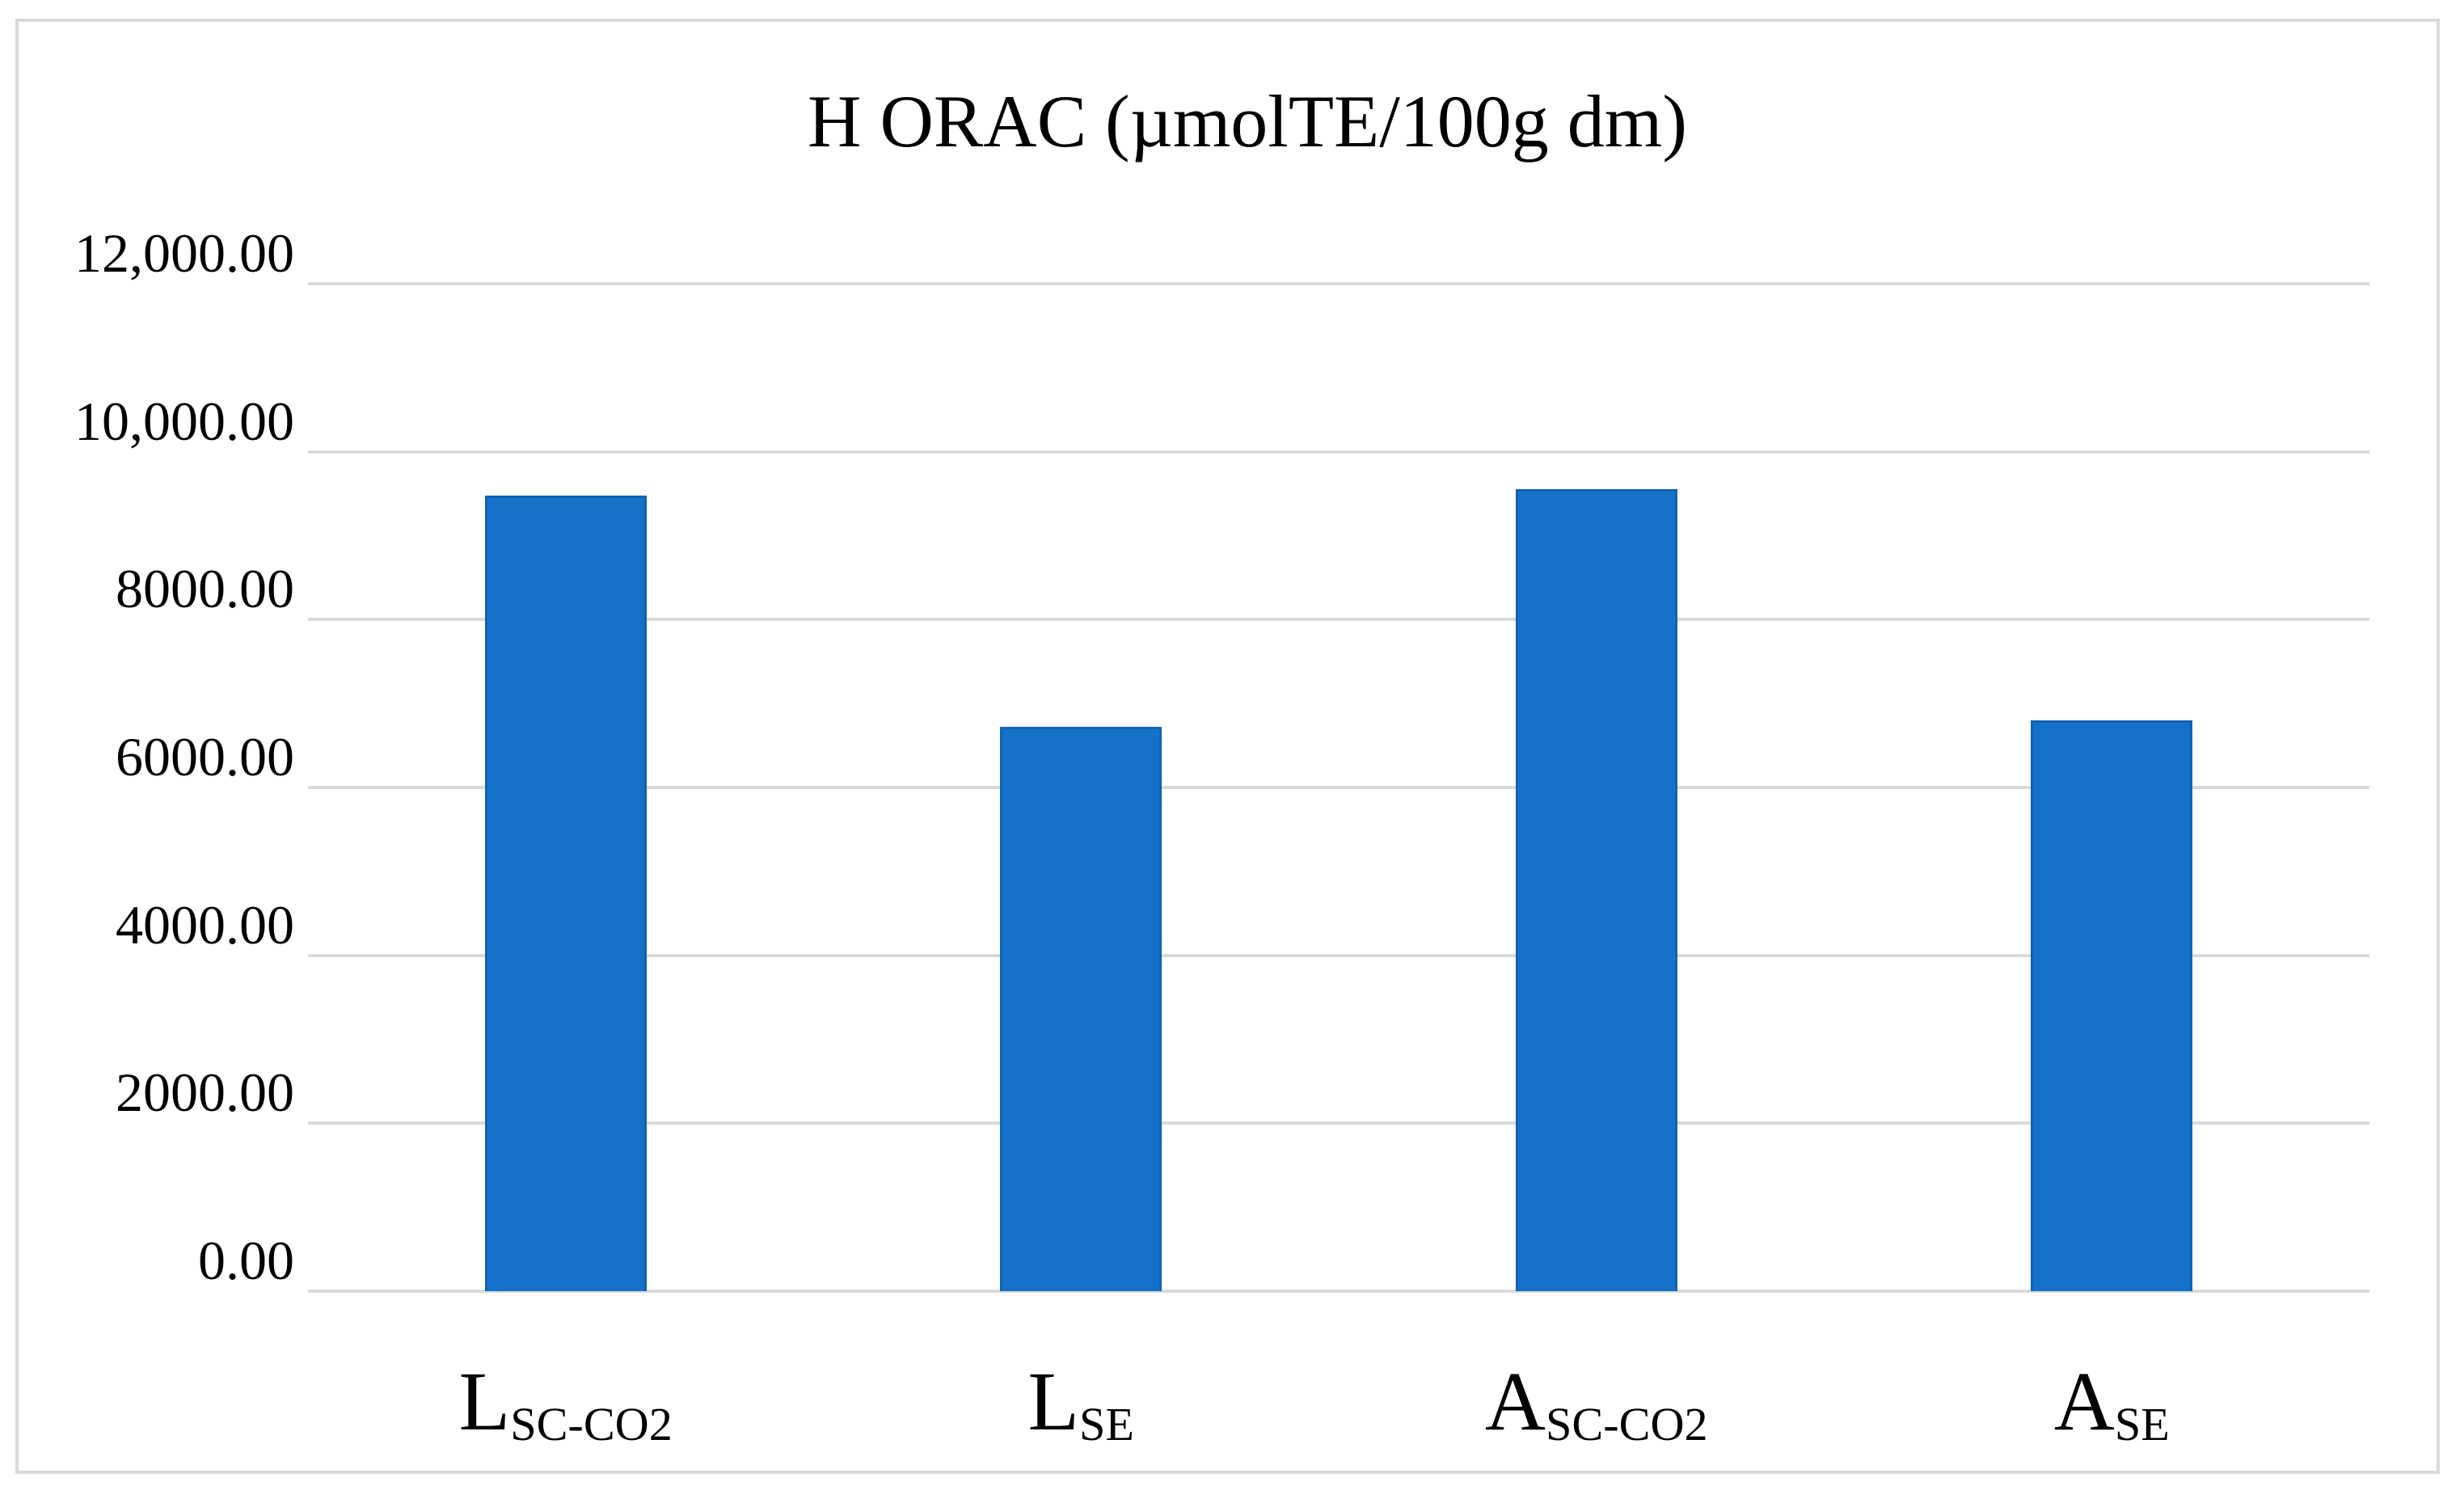 The height and width of the screenshot is (1503, 2464). I want to click on y-tick-label-8000: 8000.00, so click(205, 589).